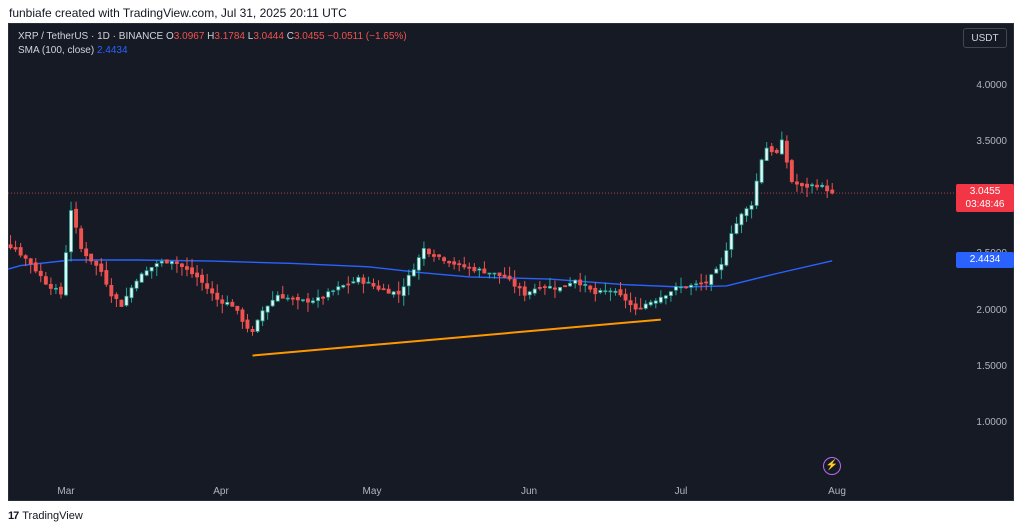  Describe the element at coordinates (991, 141) in the screenshot. I see `price-label: 3.5000` at that location.